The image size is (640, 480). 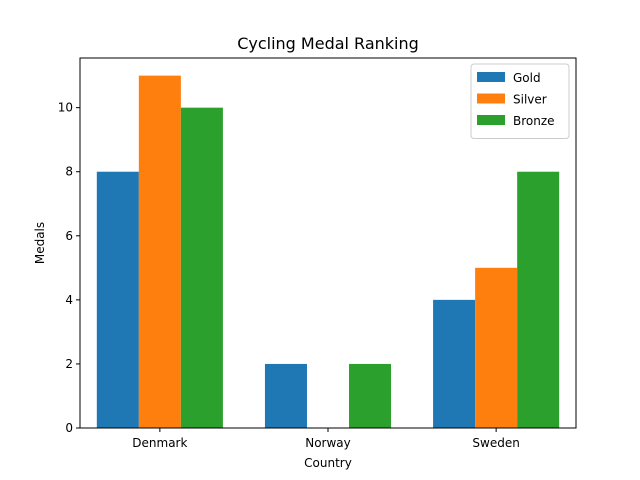 I want to click on legend-swatch-gold, so click(x=491, y=77).